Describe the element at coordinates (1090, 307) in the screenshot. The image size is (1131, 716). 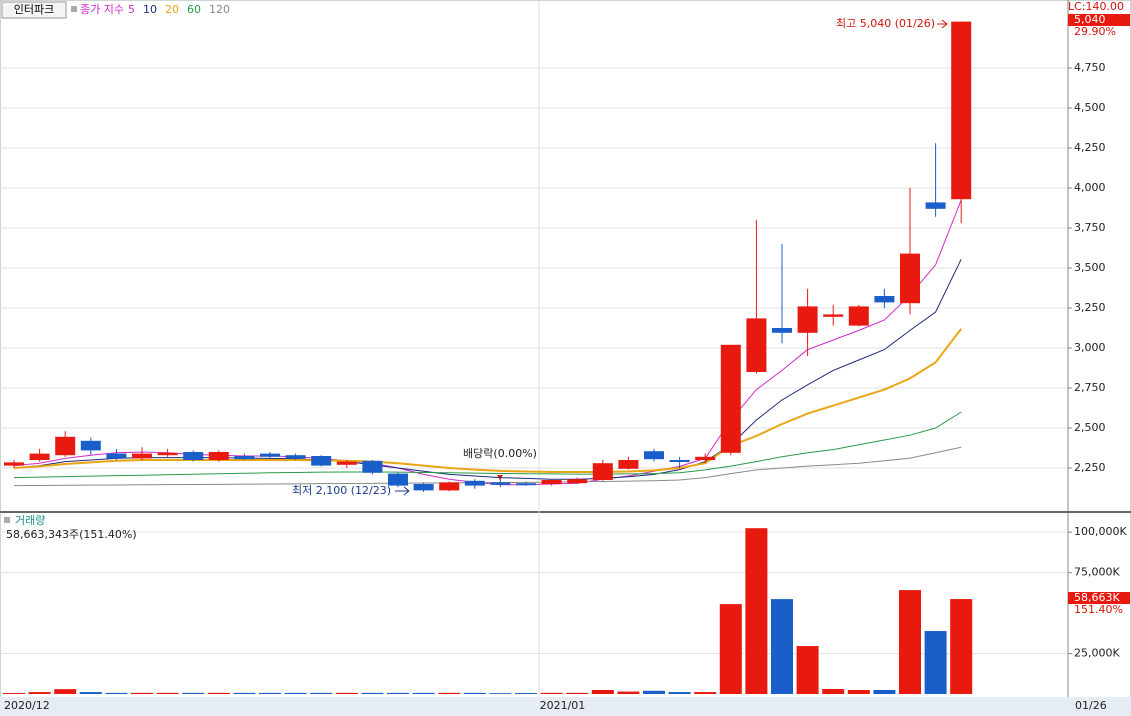
I see `y-tick-label: 3,250` at that location.